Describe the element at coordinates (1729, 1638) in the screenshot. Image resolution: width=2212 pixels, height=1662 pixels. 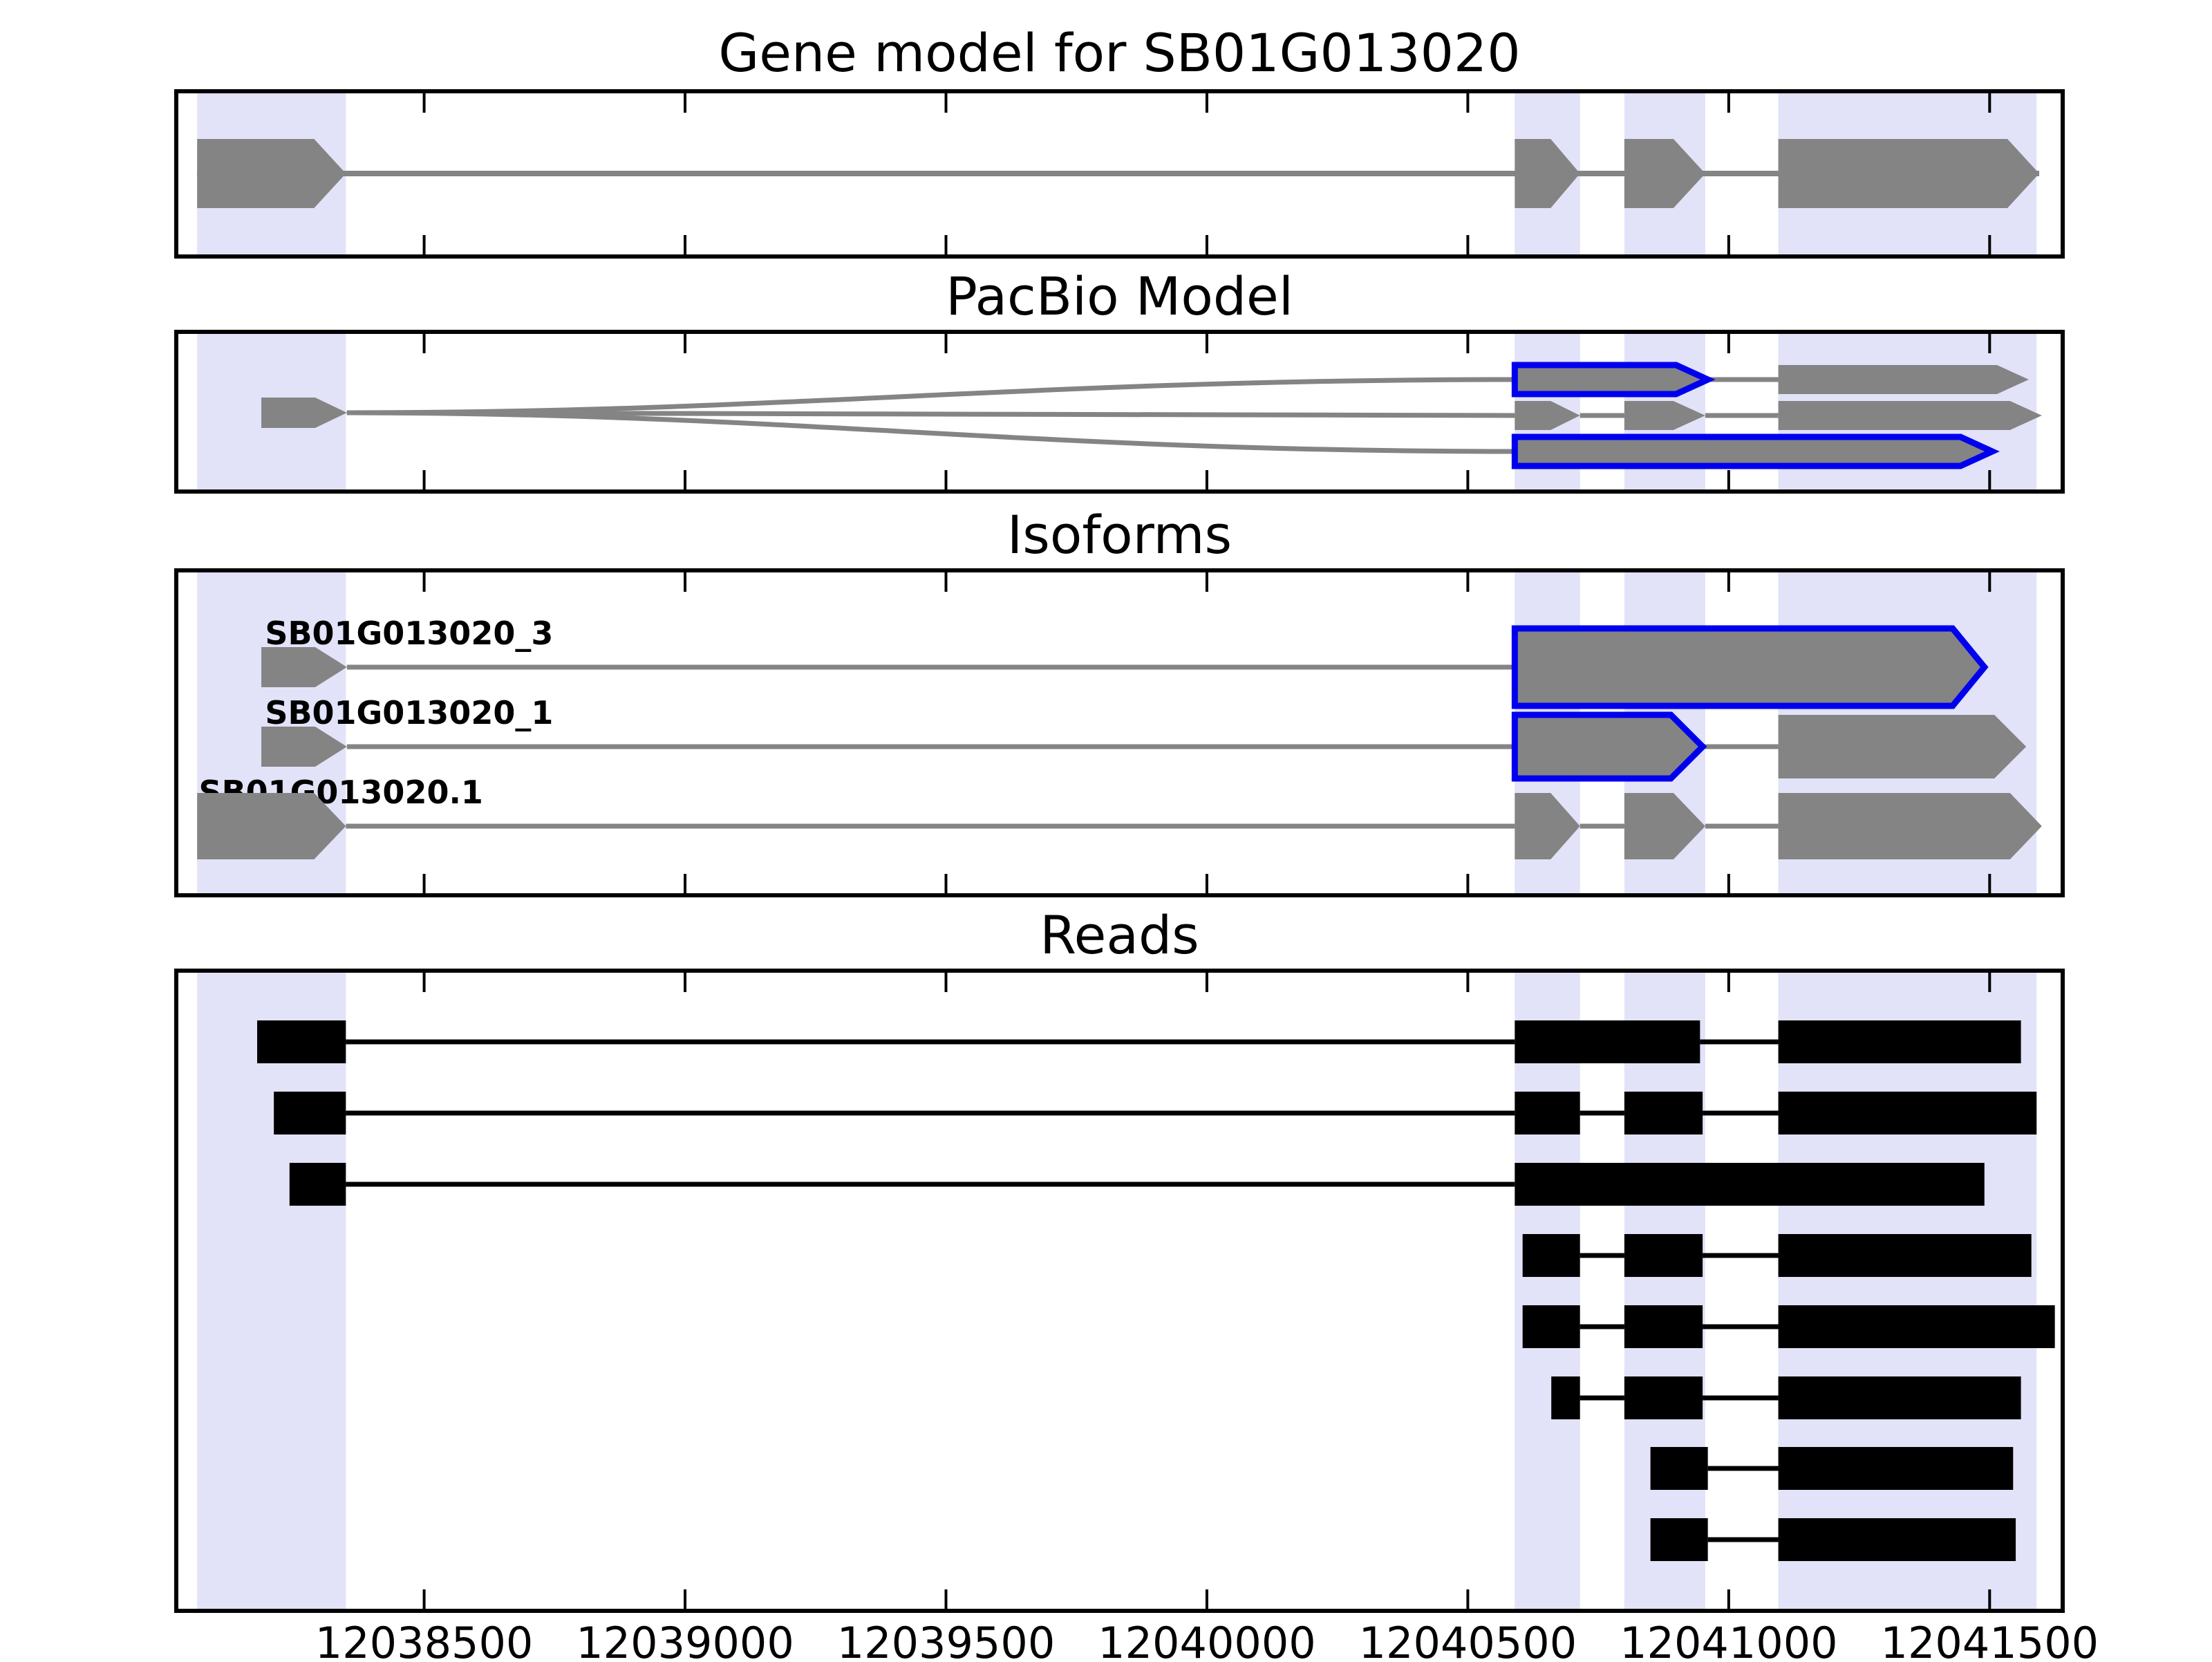
I see `x-tick-label: 12041000` at that location.